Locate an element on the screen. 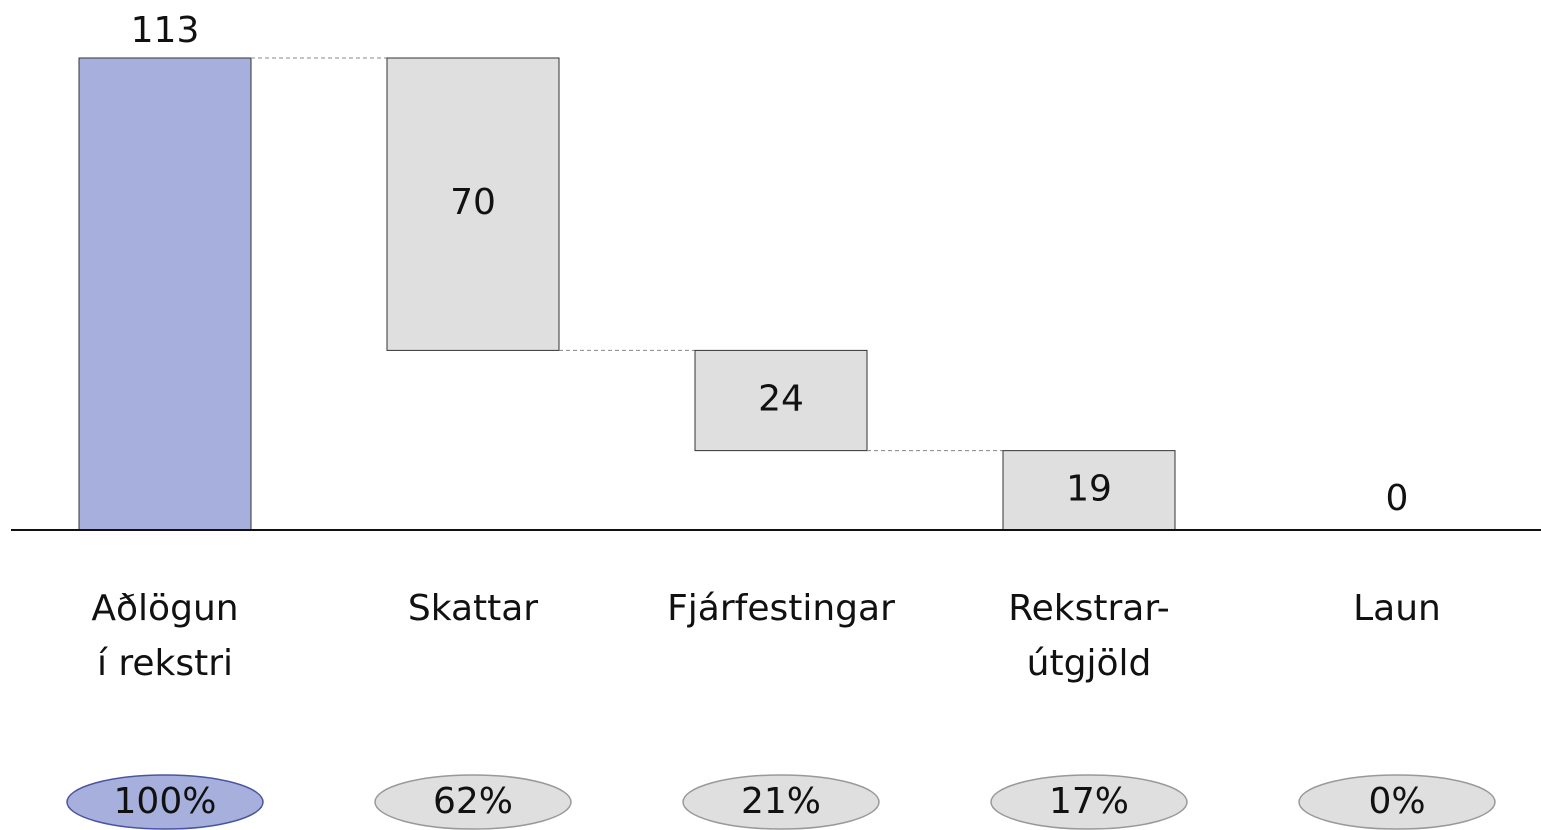 This screenshot has width=1541, height=830. share-label: 17% is located at coordinates (1089, 801).